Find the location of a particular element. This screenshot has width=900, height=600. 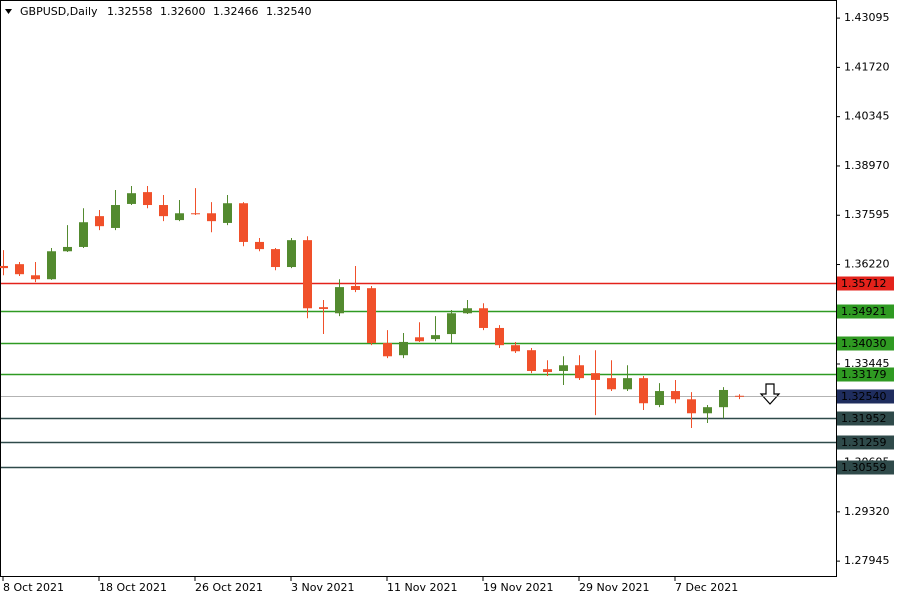

level-label: 1.30559 is located at coordinates (864, 467).